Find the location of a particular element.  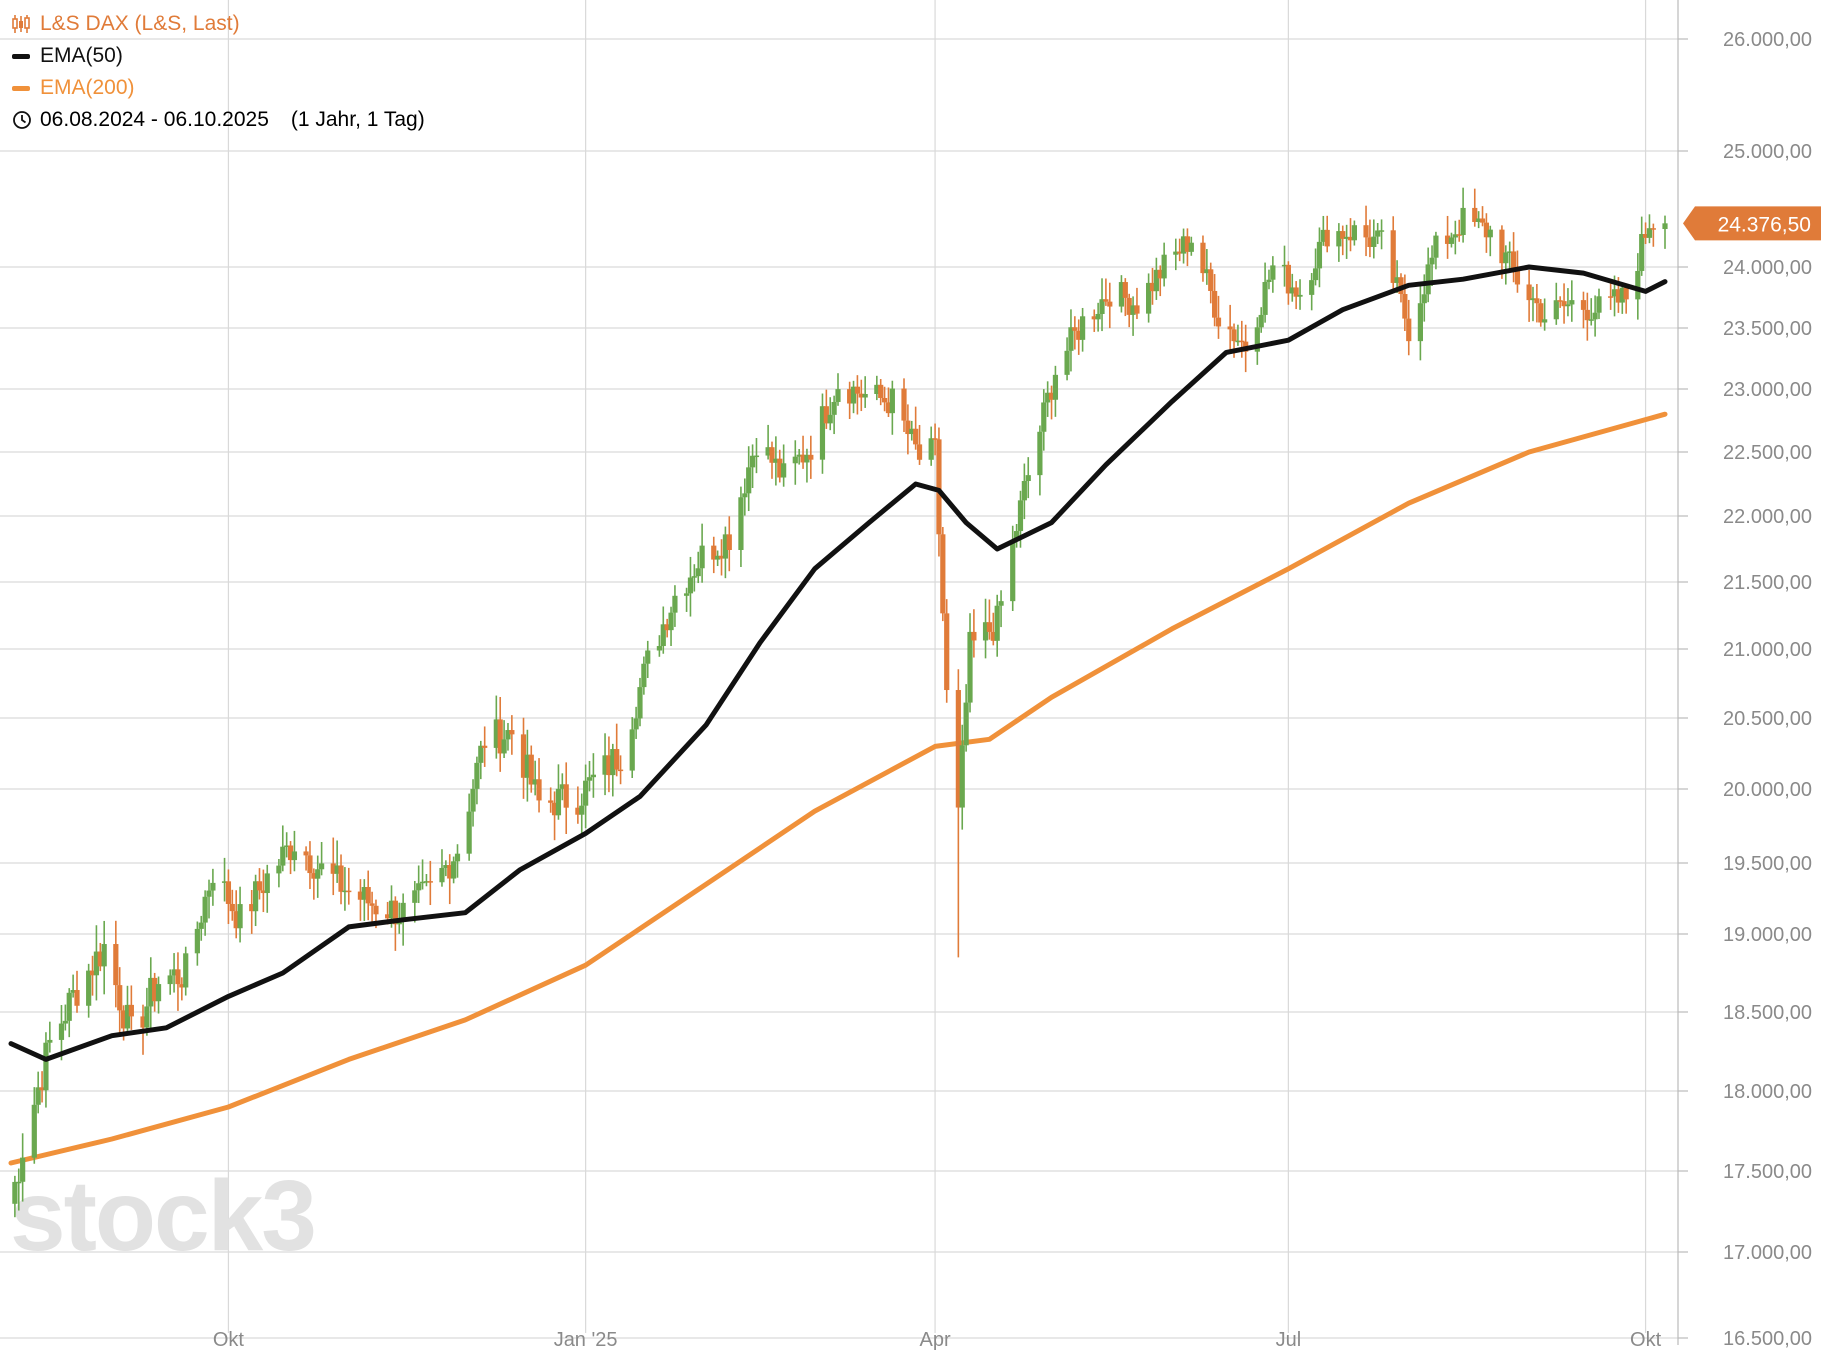

legend-period-label: (1 Jahr, 1 Tag) is located at coordinates (357, 119).